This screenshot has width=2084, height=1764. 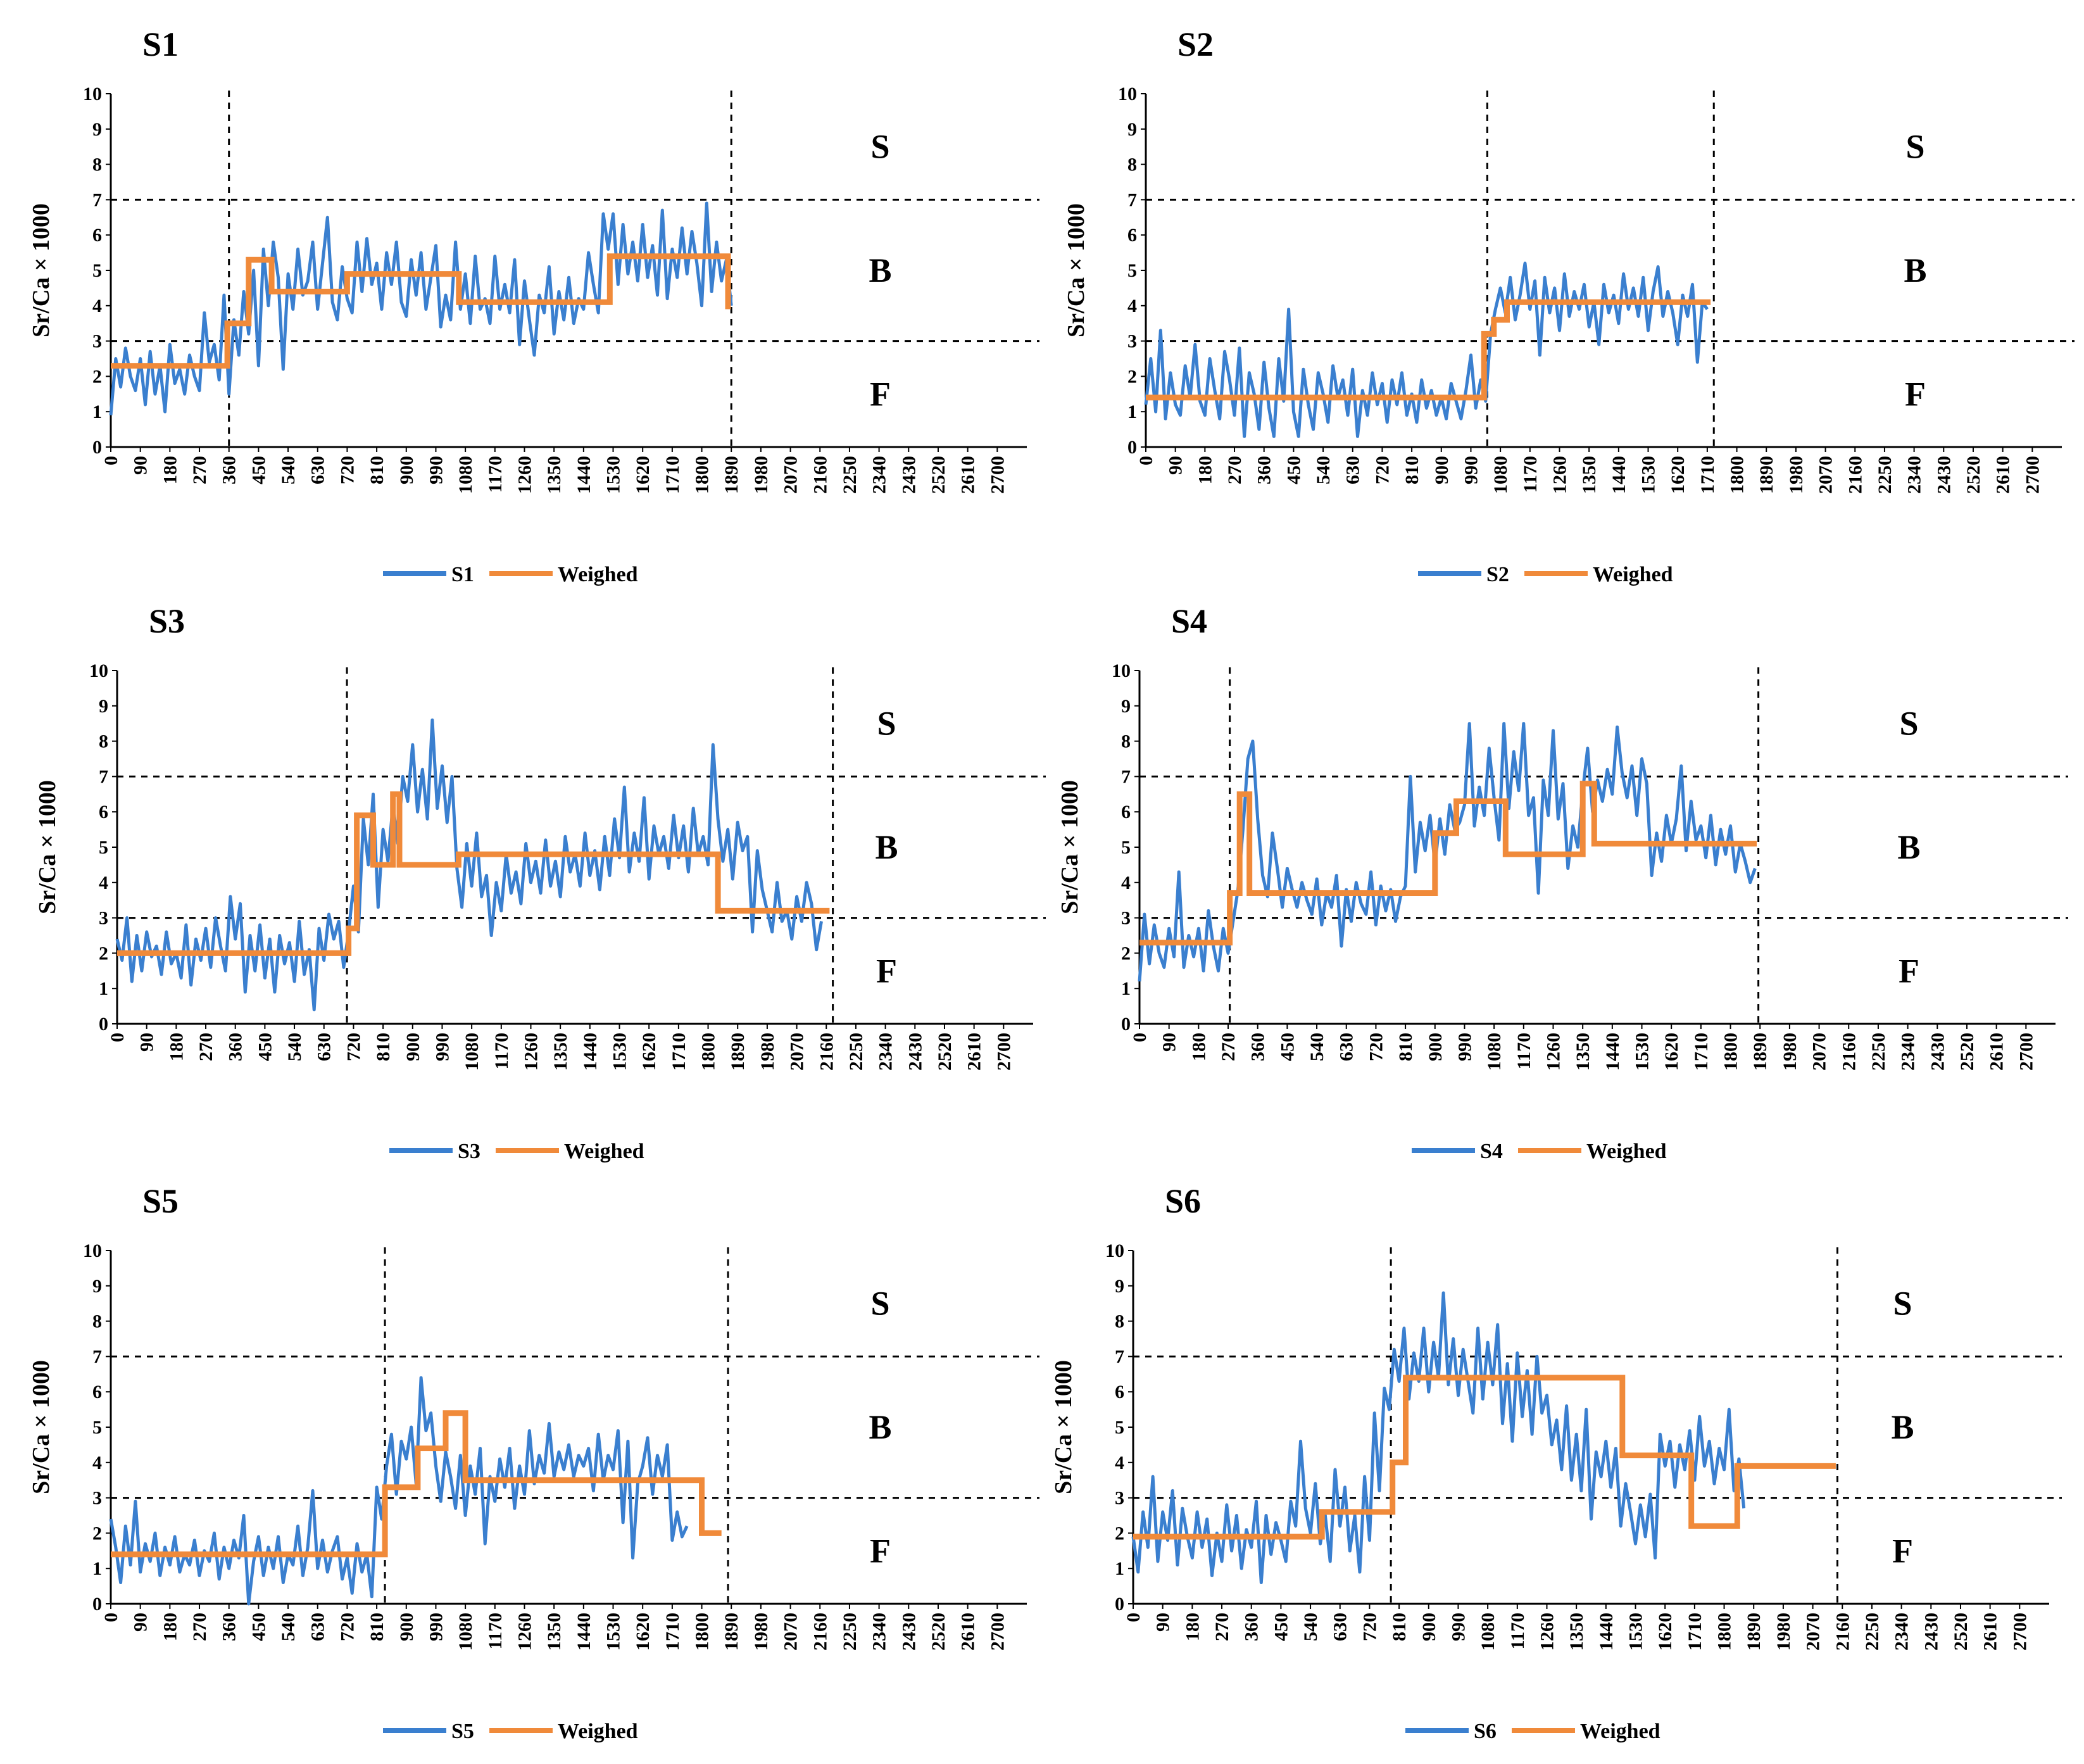 I want to click on panel-2-xtick-label-10: 900, so click(x=1441, y=470).